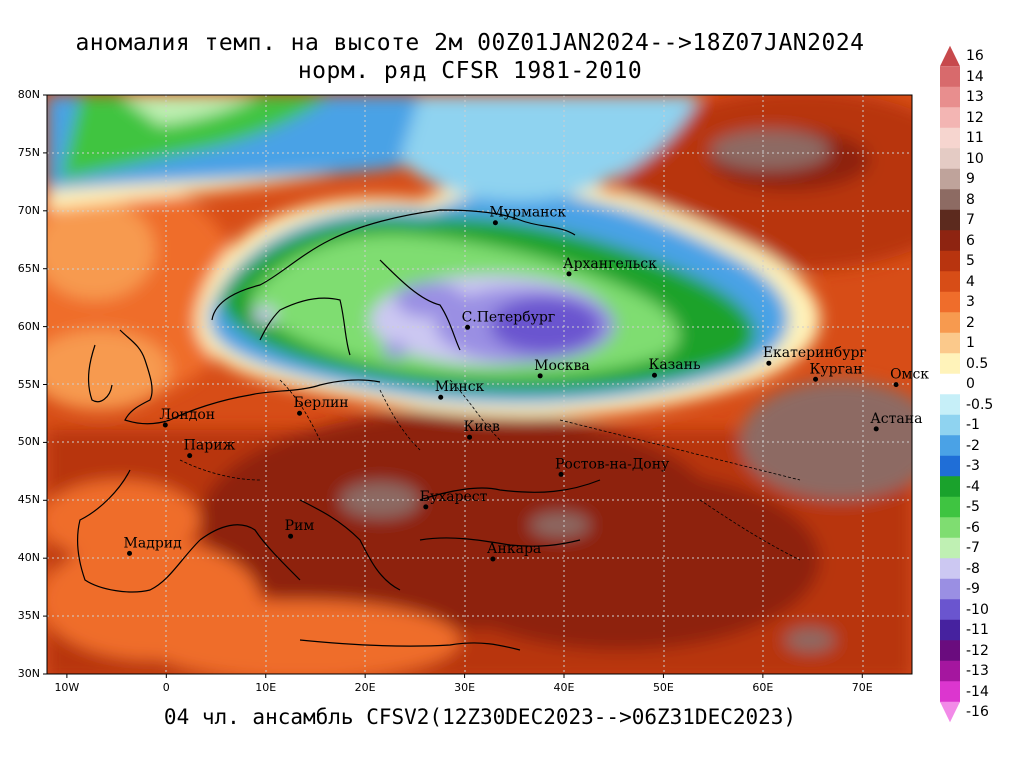 This screenshot has height=768, width=1024. What do you see at coordinates (909, 375) in the screenshot?
I see `city-label: Омск` at bounding box center [909, 375].